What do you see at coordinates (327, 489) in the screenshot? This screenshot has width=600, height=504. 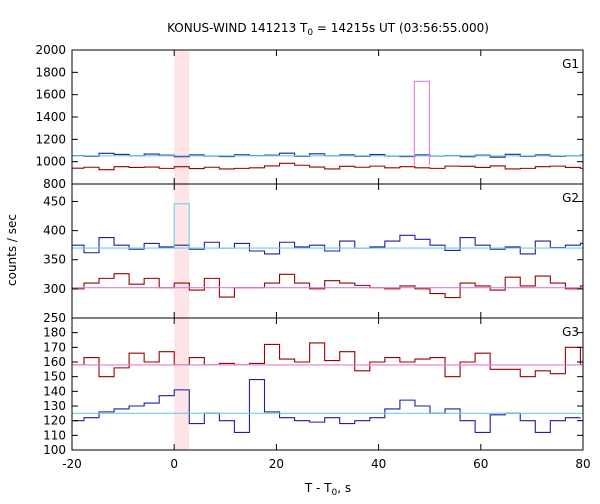 I see `x-axis-title: T - T0, s` at bounding box center [327, 489].